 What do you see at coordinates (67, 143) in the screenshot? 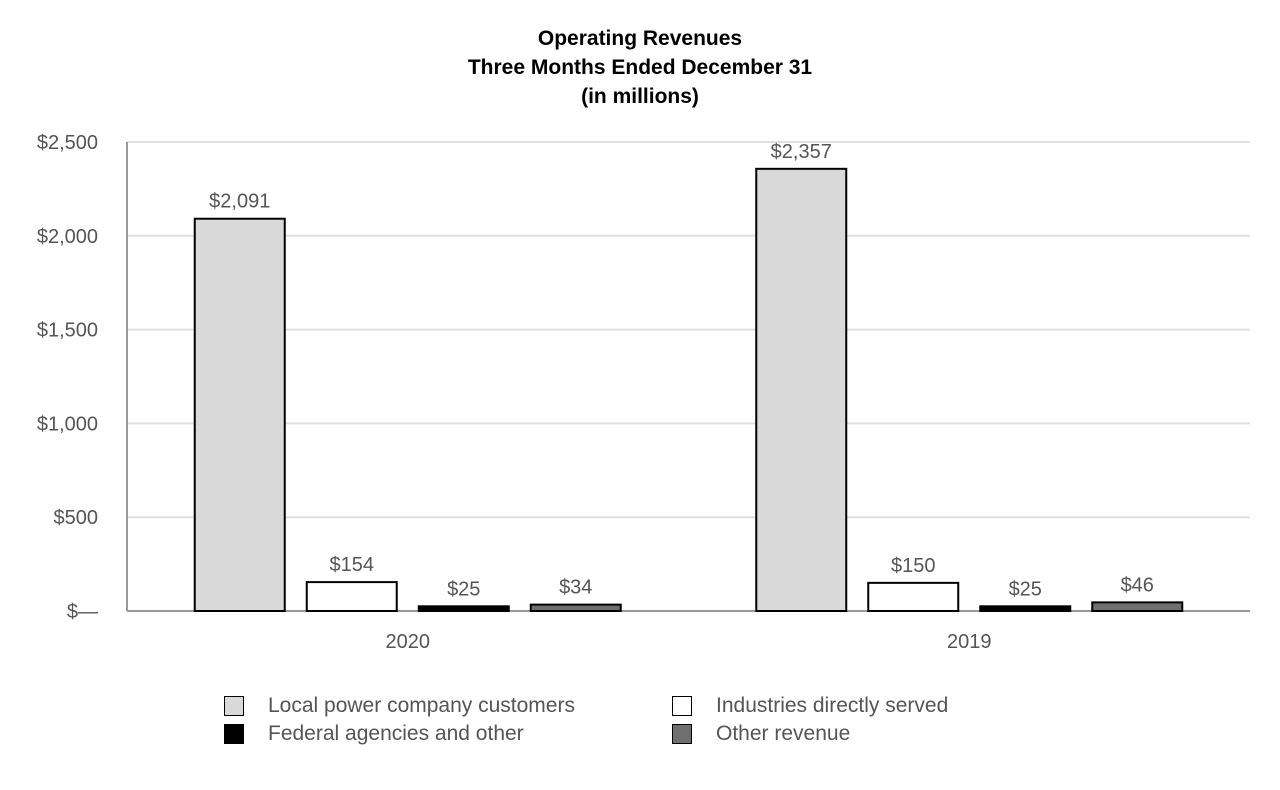
I see `y-tick-label: $2,500` at bounding box center [67, 143].